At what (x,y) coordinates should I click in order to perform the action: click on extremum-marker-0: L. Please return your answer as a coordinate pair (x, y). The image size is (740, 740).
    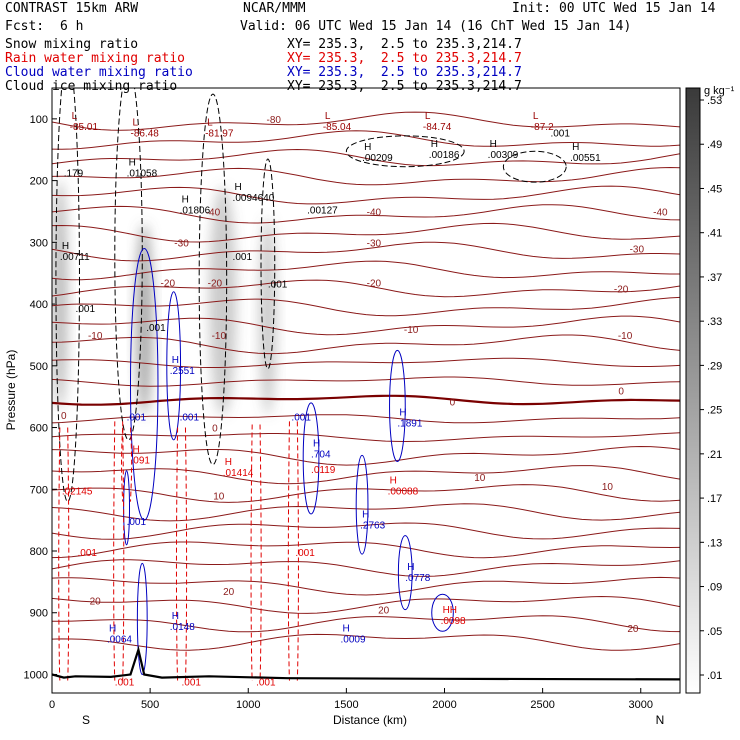
    Looking at the image, I should click on (75, 116).